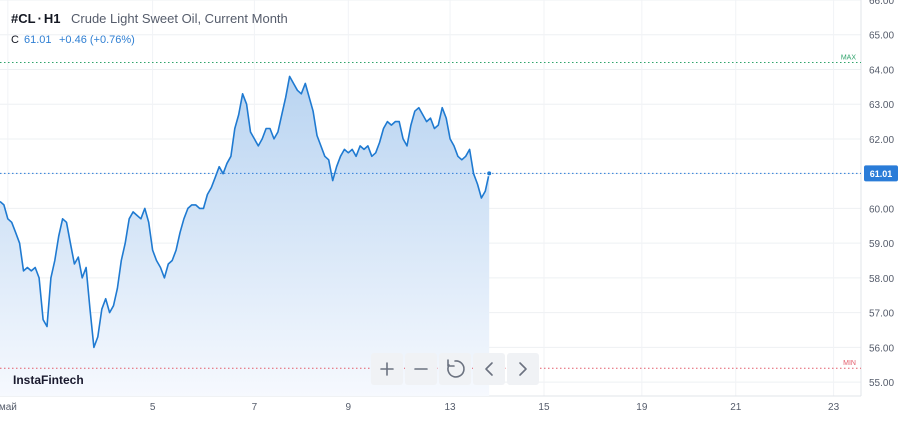 The height and width of the screenshot is (433, 900). I want to click on y-tick-label: 60.00, so click(881, 209).